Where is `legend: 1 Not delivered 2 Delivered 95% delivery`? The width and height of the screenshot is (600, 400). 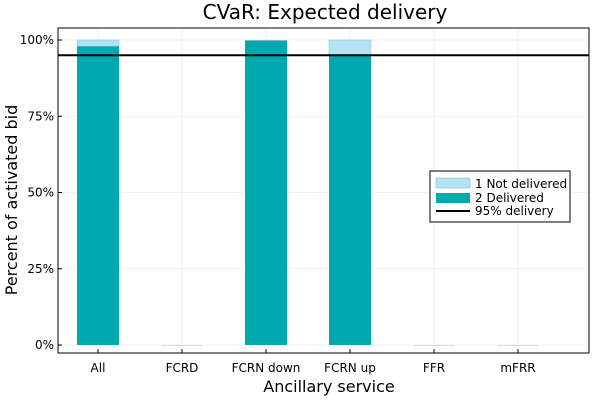
legend: 1 Not delivered 2 Delivered 95% delivery is located at coordinates (500, 196).